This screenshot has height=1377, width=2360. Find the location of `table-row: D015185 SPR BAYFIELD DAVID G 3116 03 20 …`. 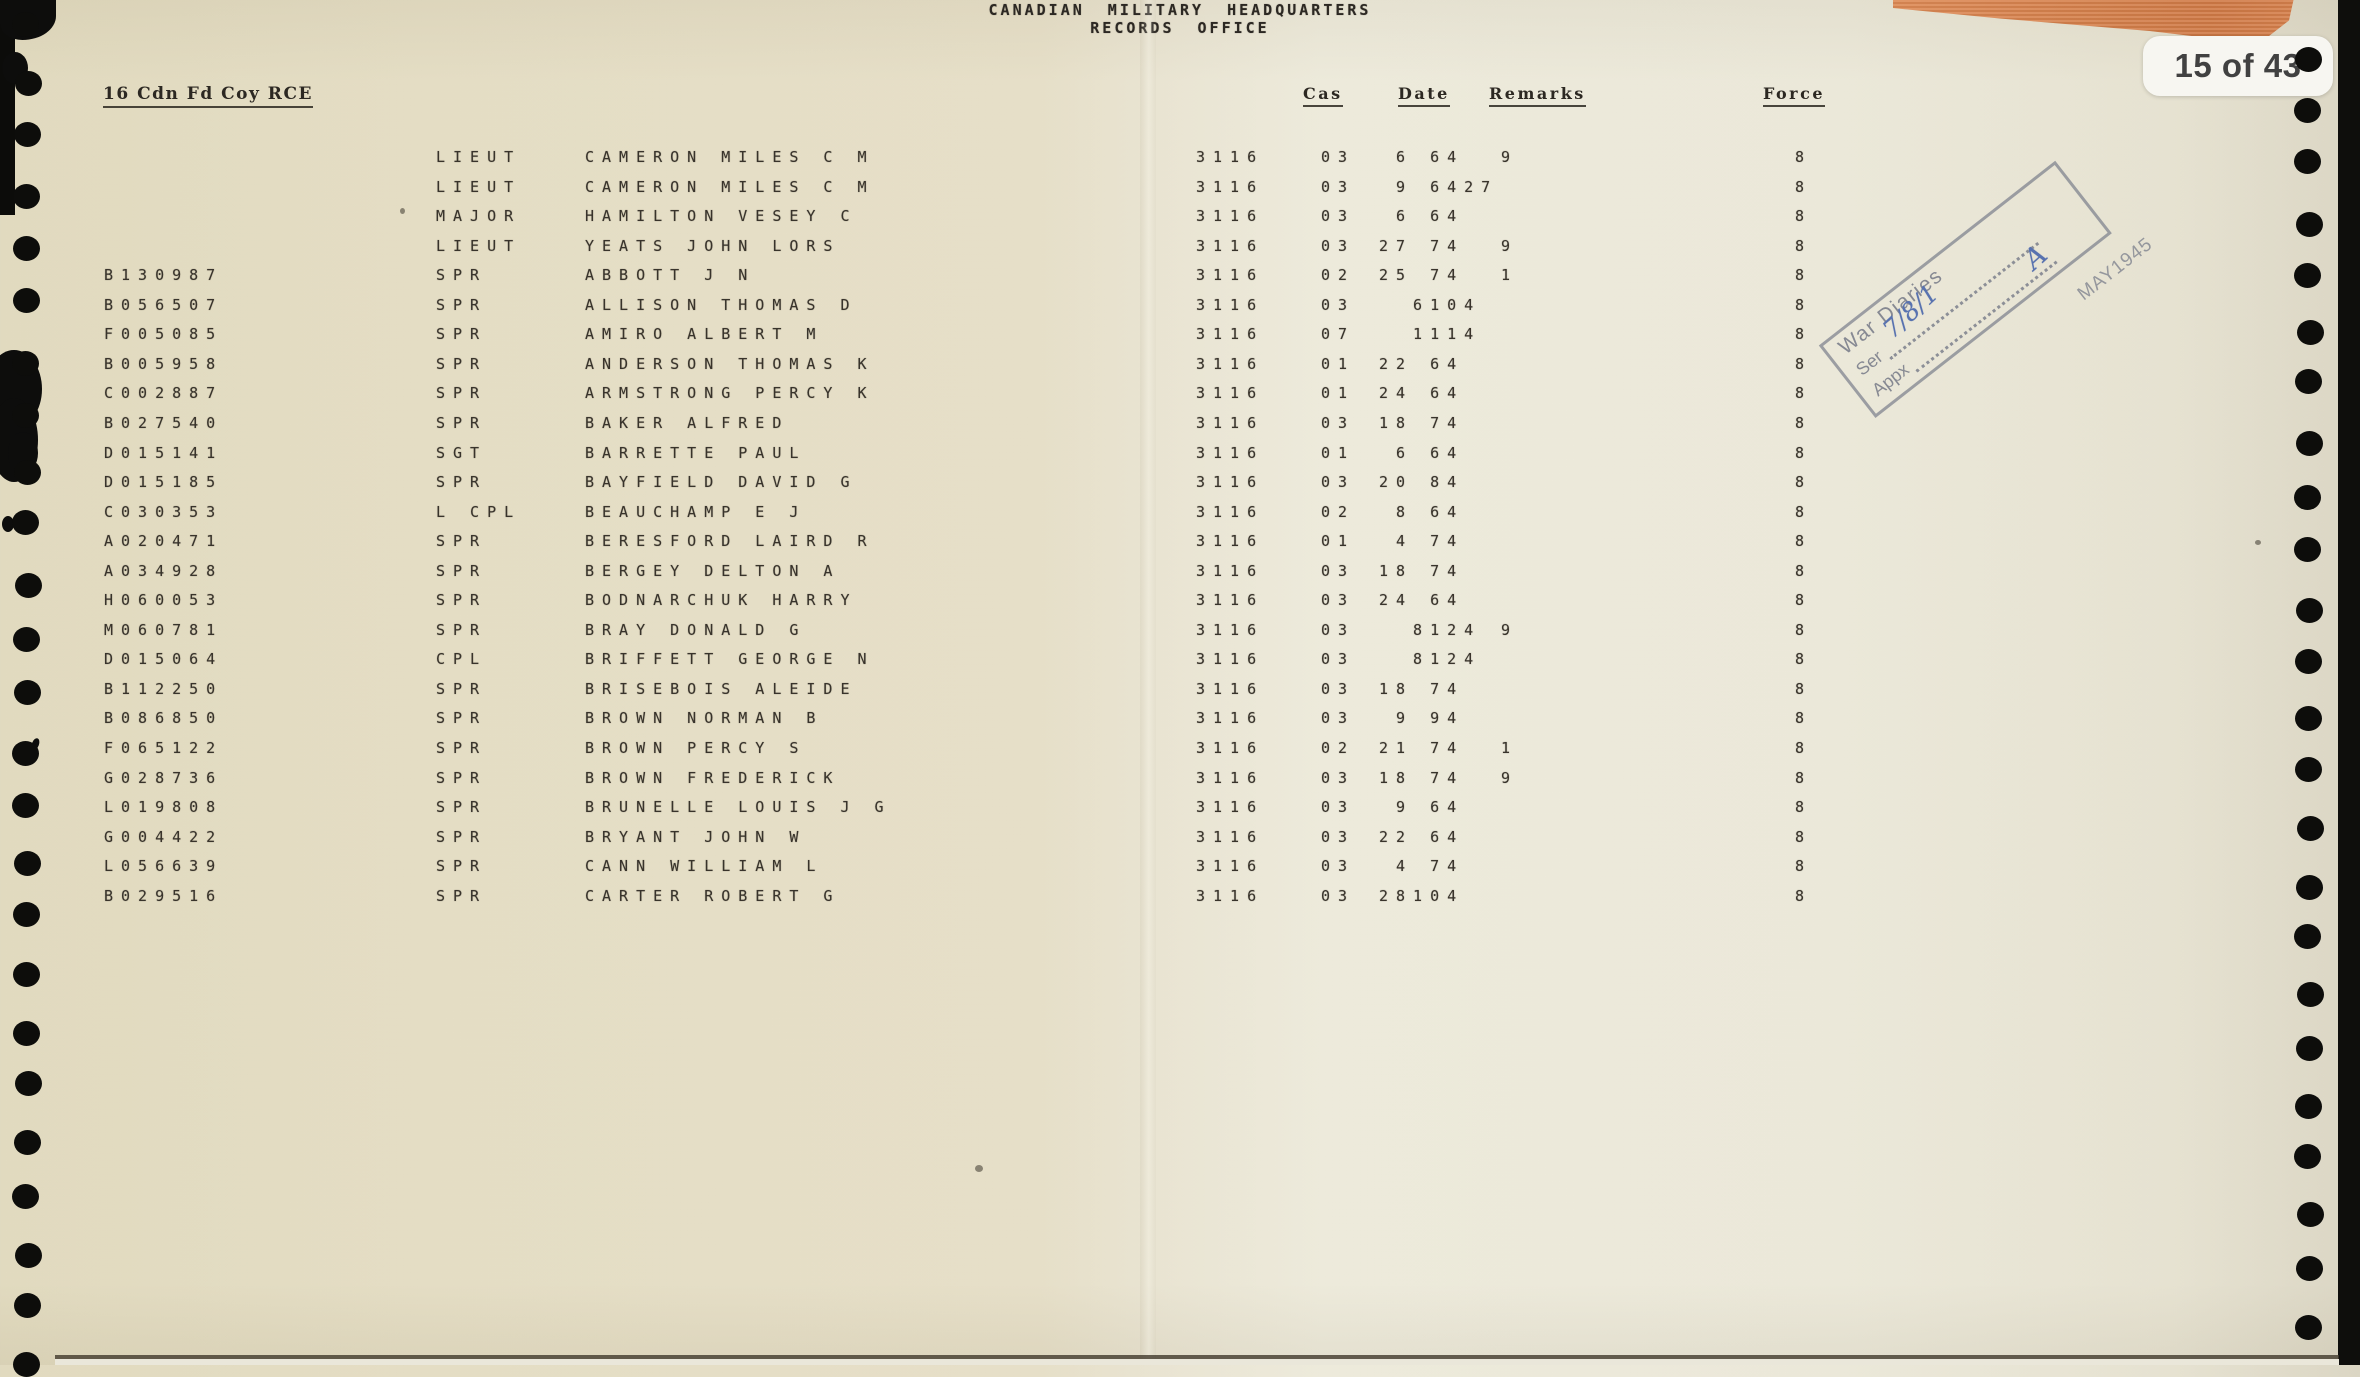

table-row: D015185 SPR BAYFIELD DAVID G 3116 03 20 … is located at coordinates (1180, 487).